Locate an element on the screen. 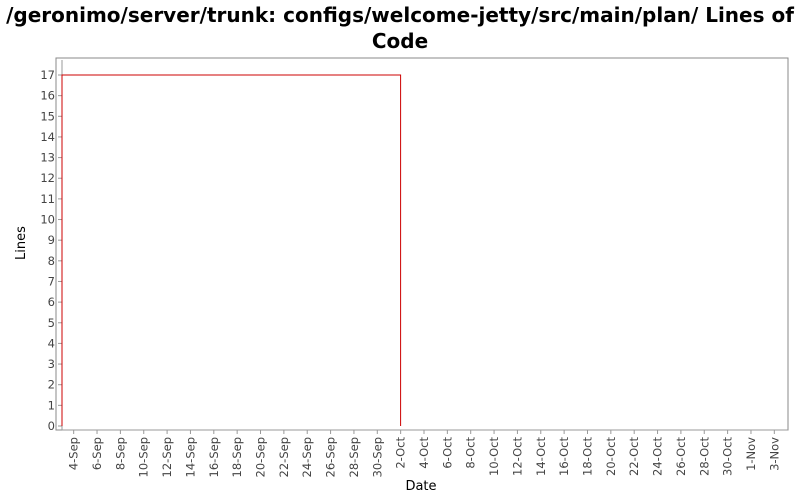 Image resolution: width=800 pixels, height=500 pixels. y-tick-label: 10 is located at coordinates (47, 220).